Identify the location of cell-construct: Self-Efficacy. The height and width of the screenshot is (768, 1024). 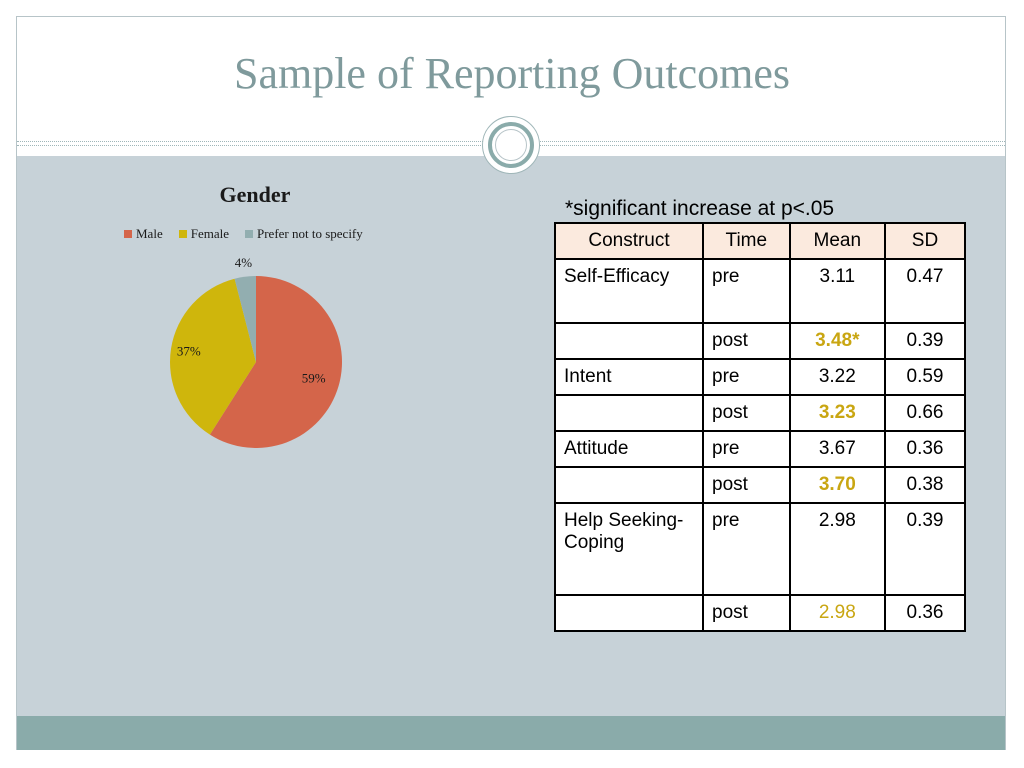
(629, 291).